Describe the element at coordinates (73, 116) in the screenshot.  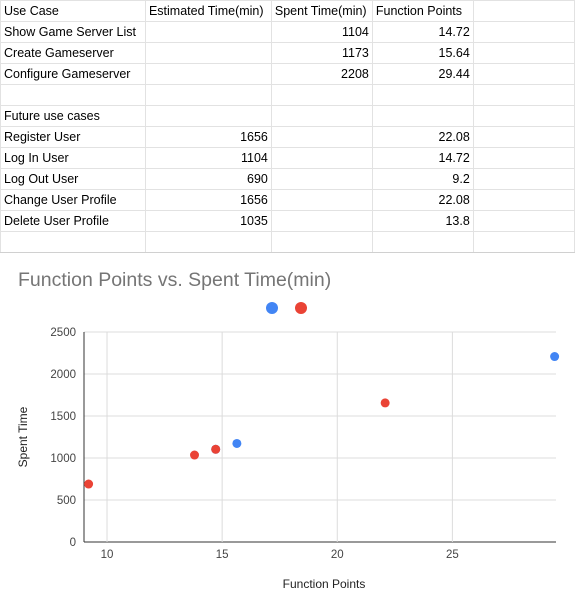
I see `table-cell: Future use cases` at that location.